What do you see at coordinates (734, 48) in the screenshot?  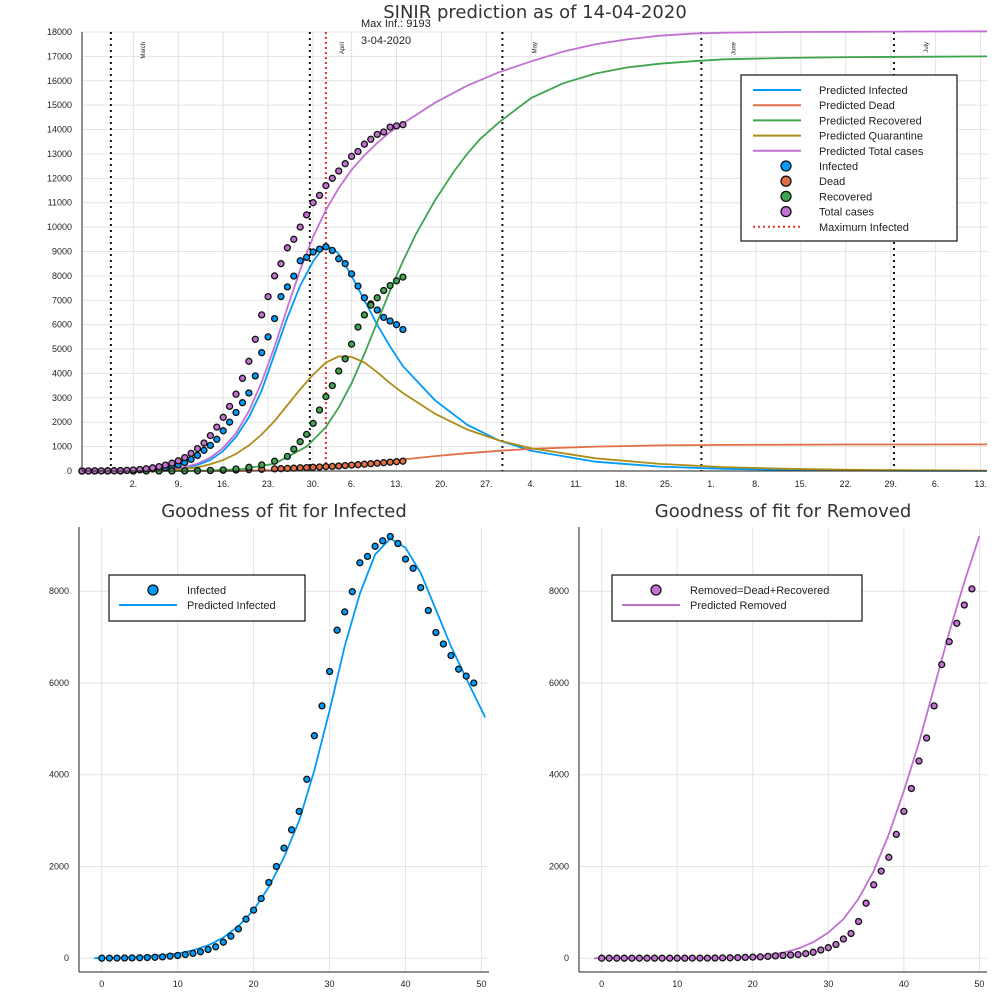 I see `month-label: June` at bounding box center [734, 48].